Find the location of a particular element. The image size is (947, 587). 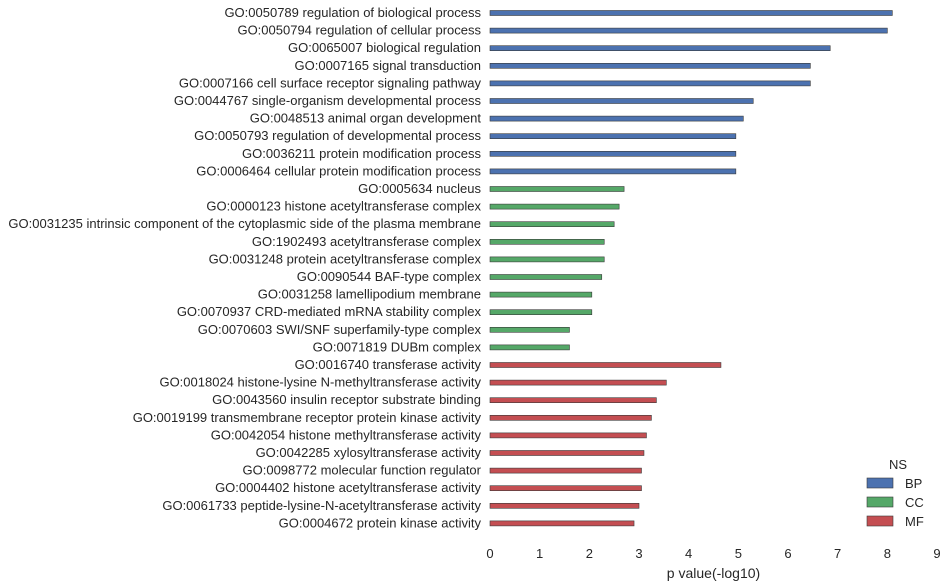

legend: NS BP CC MF is located at coordinates (895, 493).